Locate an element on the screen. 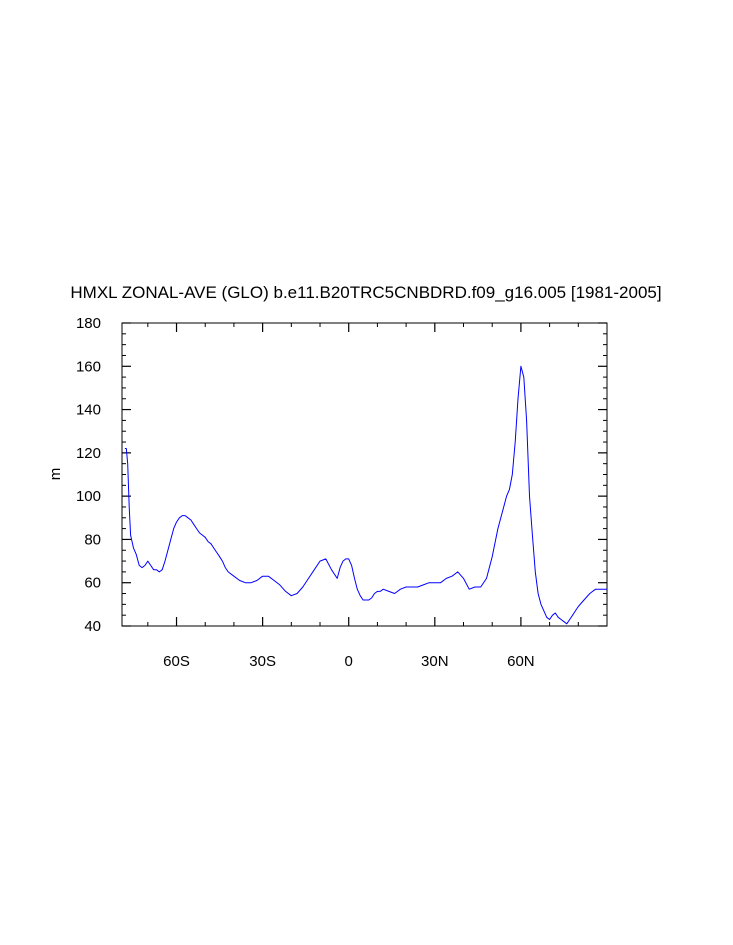 Image resolution: width=733 pixels, height=945 pixels. y-tick-label: 180 is located at coordinates (88, 323).